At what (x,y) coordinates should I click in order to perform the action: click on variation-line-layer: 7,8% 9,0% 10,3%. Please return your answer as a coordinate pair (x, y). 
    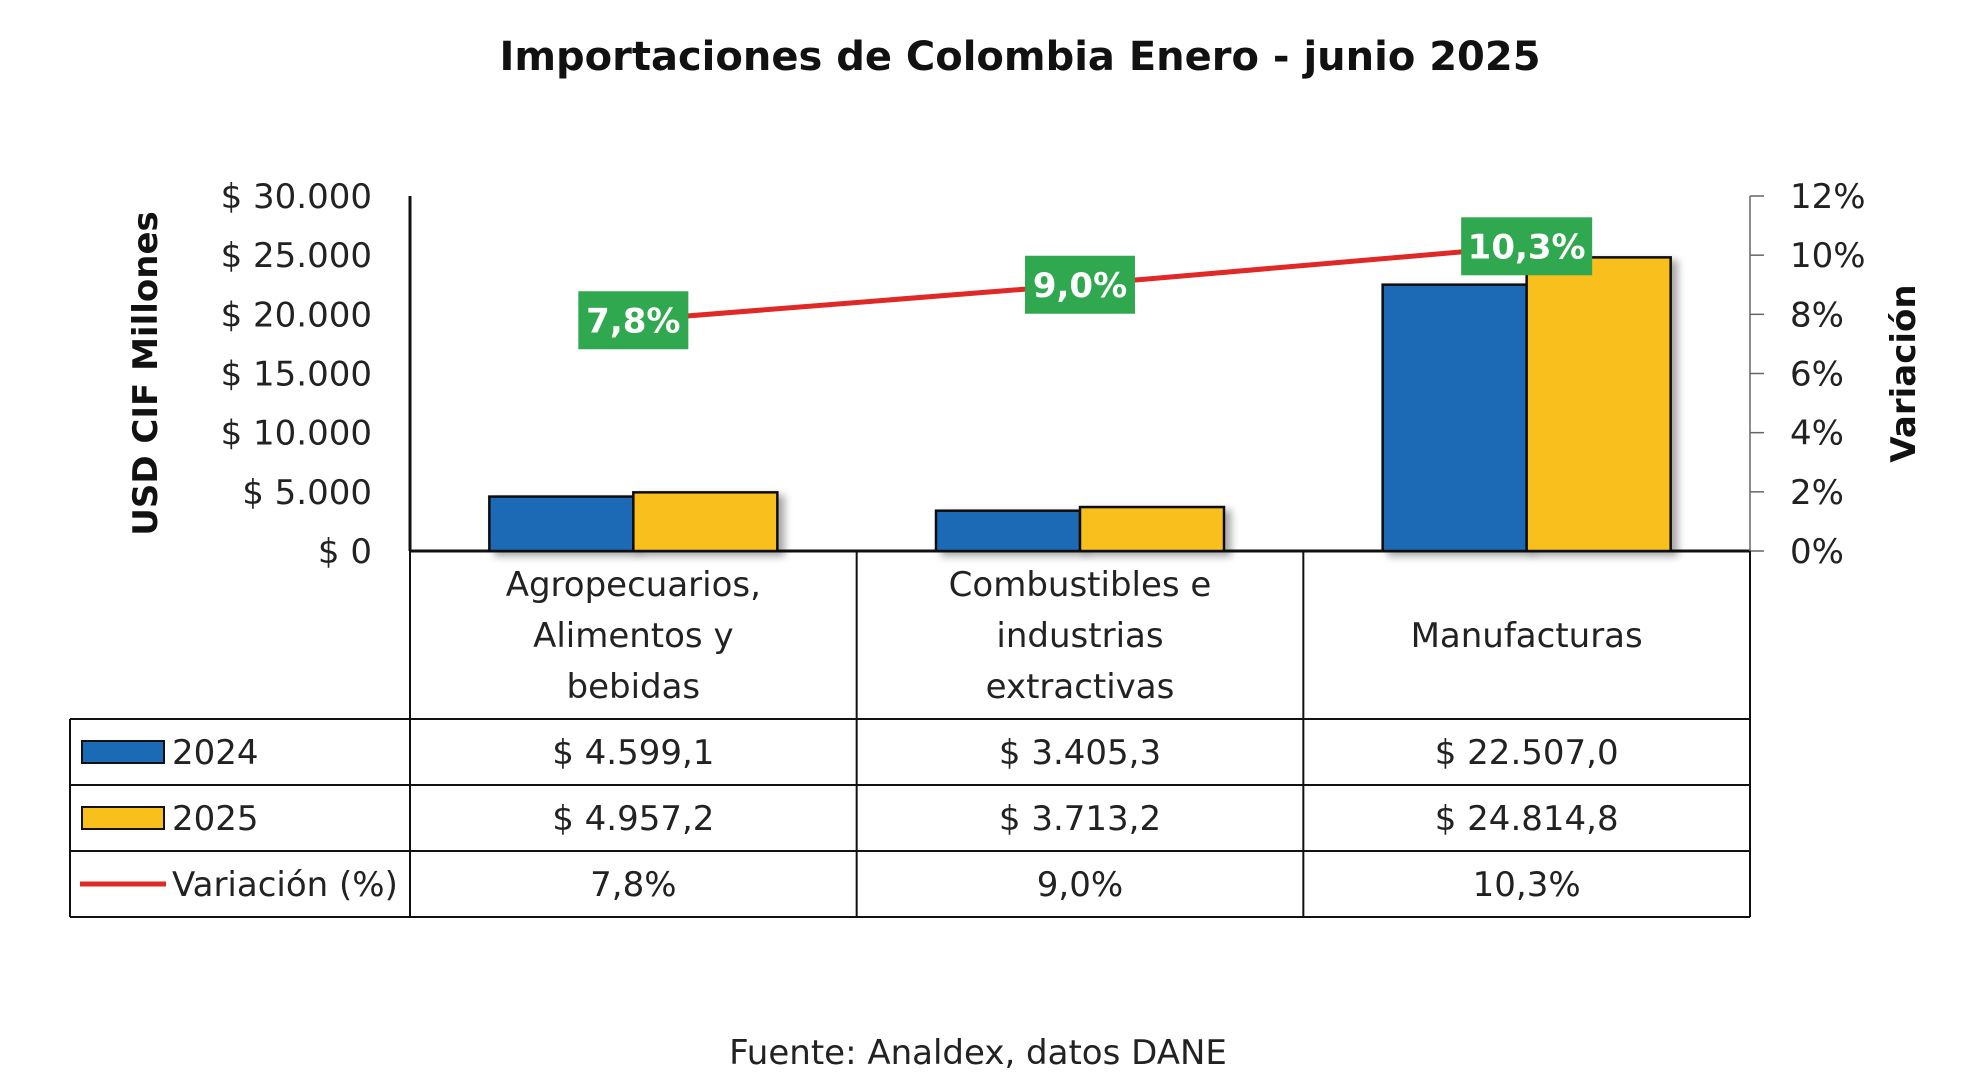
    Looking at the image, I should click on (1085, 283).